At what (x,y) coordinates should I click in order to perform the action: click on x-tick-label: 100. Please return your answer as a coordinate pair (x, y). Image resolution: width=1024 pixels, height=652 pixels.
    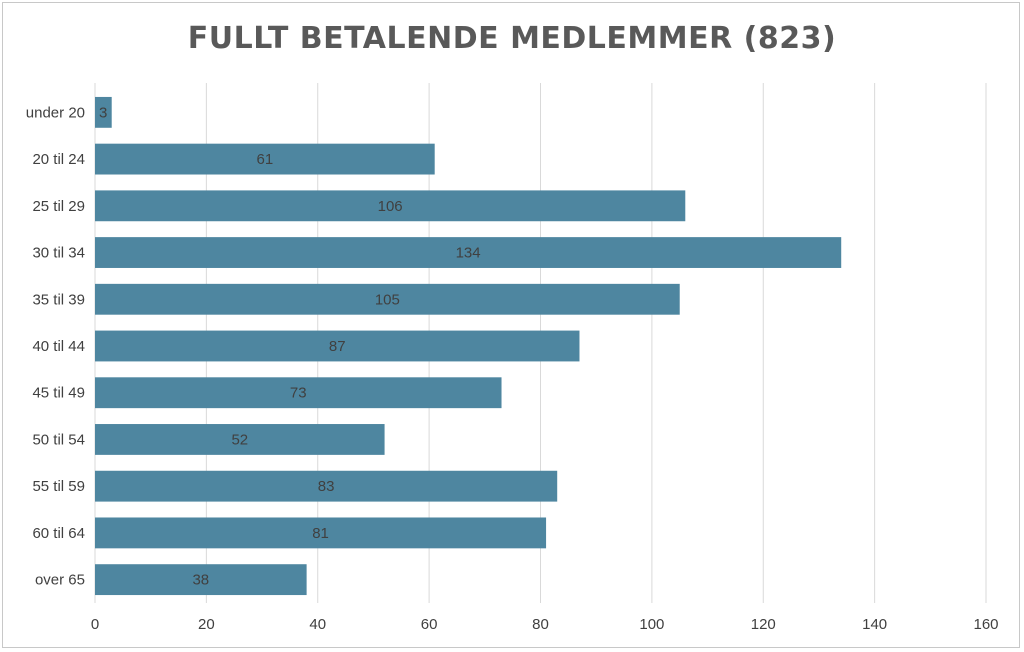
    Looking at the image, I should click on (651, 624).